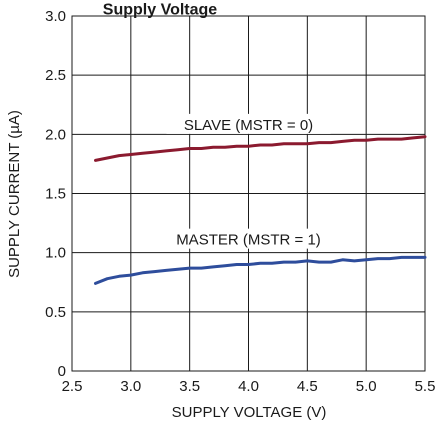  What do you see at coordinates (160, 9) in the screenshot?
I see `chart-title: Supply Voltage` at bounding box center [160, 9].